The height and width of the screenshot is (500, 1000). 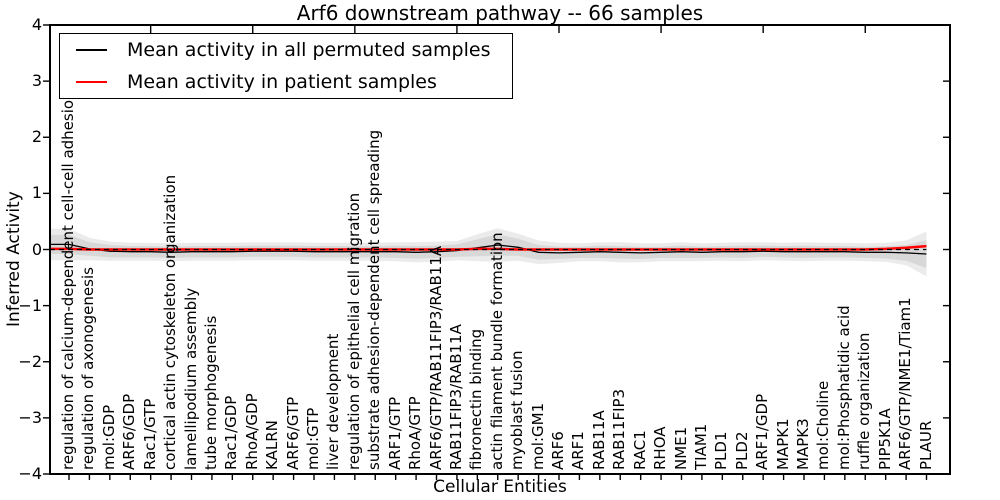 What do you see at coordinates (578, 450) in the screenshot?
I see `x-tick-label: ARF1` at bounding box center [578, 450].